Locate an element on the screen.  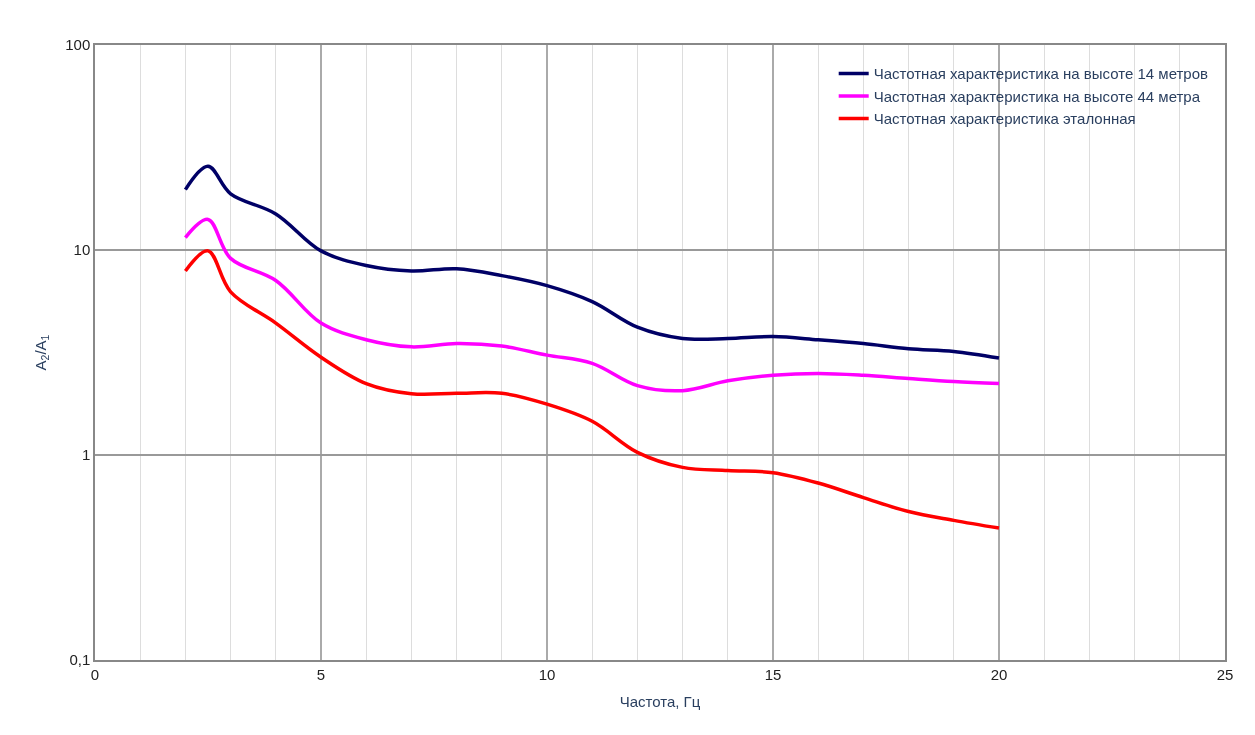
legend-label: Частотная характеристика на высоте 44 метра is located at coordinates (1037, 96).